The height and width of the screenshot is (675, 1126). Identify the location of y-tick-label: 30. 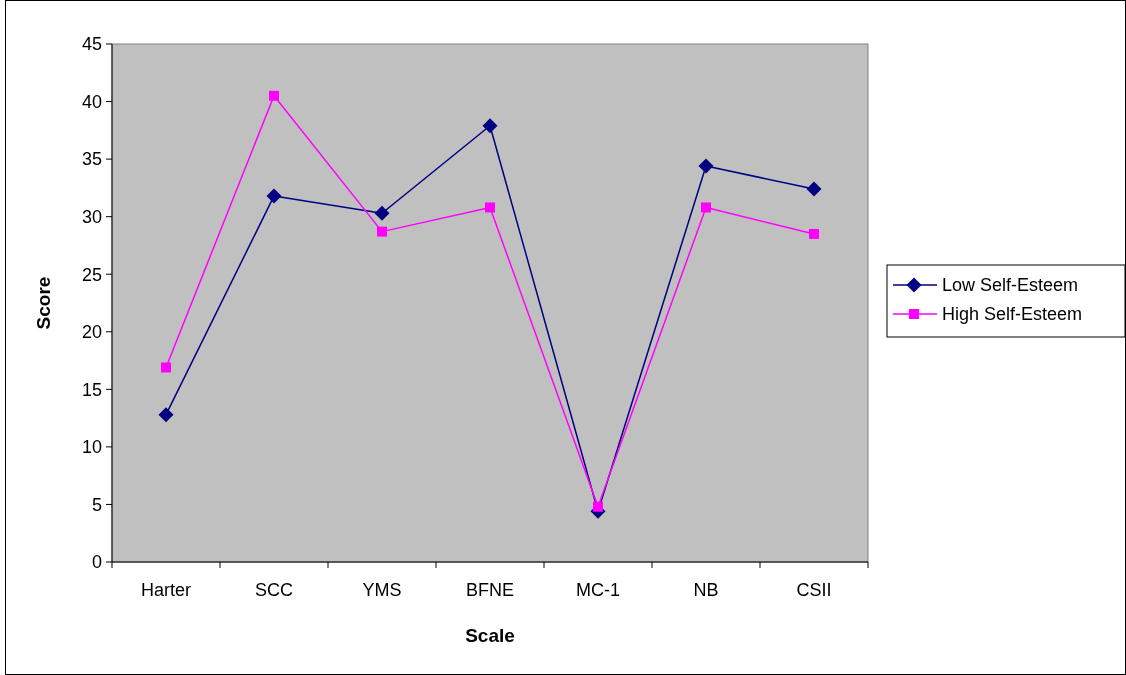
(91, 216).